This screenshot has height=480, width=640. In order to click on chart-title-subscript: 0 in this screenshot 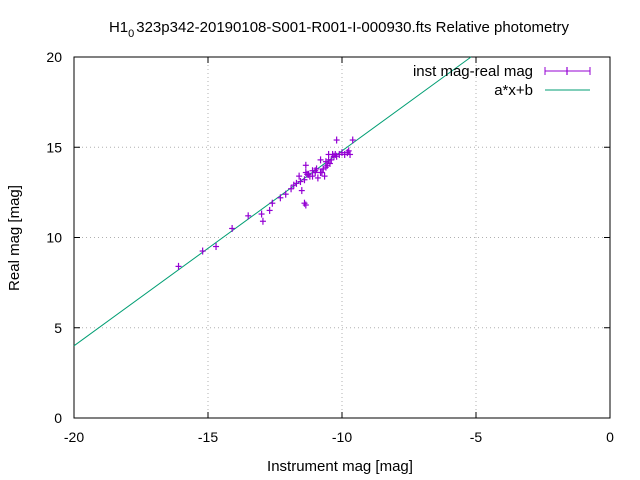, I will do `click(131, 34)`.